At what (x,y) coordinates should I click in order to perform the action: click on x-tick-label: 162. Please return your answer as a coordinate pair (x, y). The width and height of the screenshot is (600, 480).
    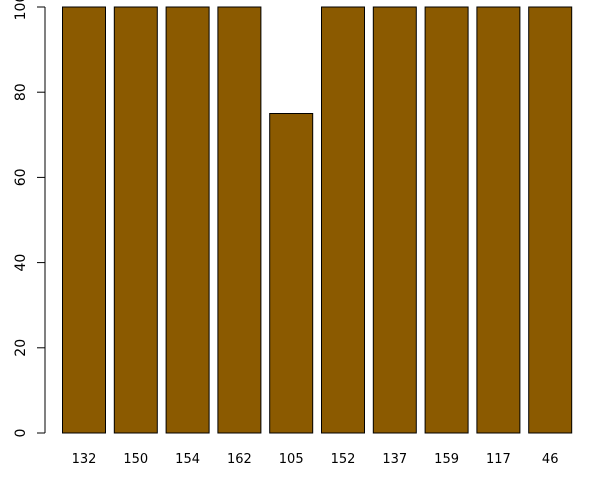
    Looking at the image, I should click on (239, 459).